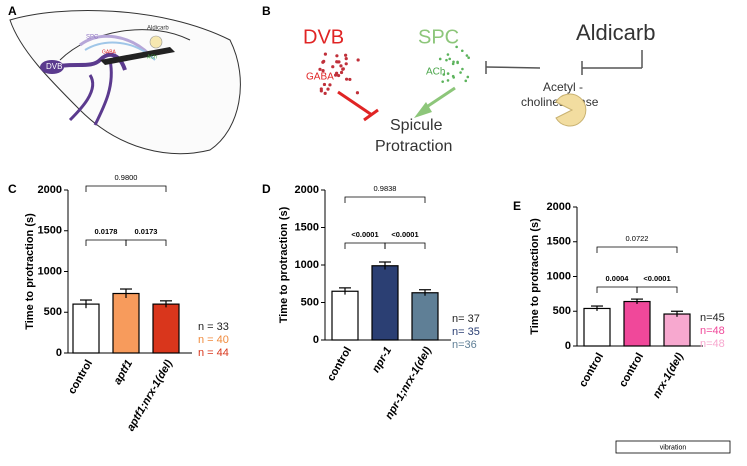 Image resolution: width=747 pixels, height=466 pixels. I want to click on group-box, so click(673, 447).